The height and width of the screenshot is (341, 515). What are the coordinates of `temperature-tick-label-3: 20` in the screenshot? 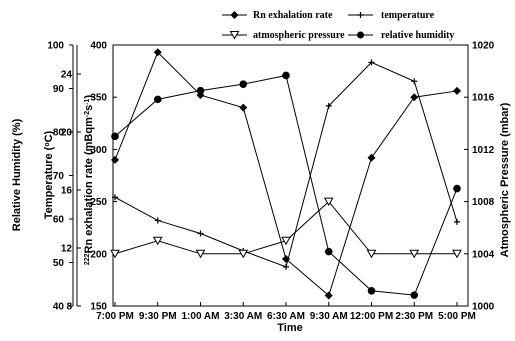 It's located at (67, 133).